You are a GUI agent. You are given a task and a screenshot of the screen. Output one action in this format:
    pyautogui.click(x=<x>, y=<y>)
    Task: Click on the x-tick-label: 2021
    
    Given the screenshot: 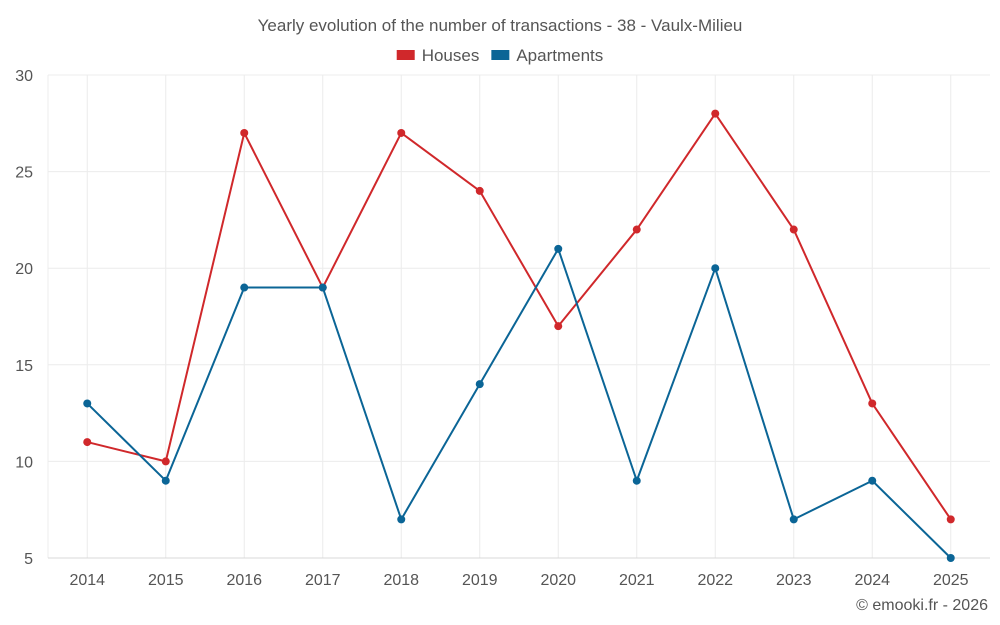 What is the action you would take?
    pyautogui.click(x=637, y=580)
    